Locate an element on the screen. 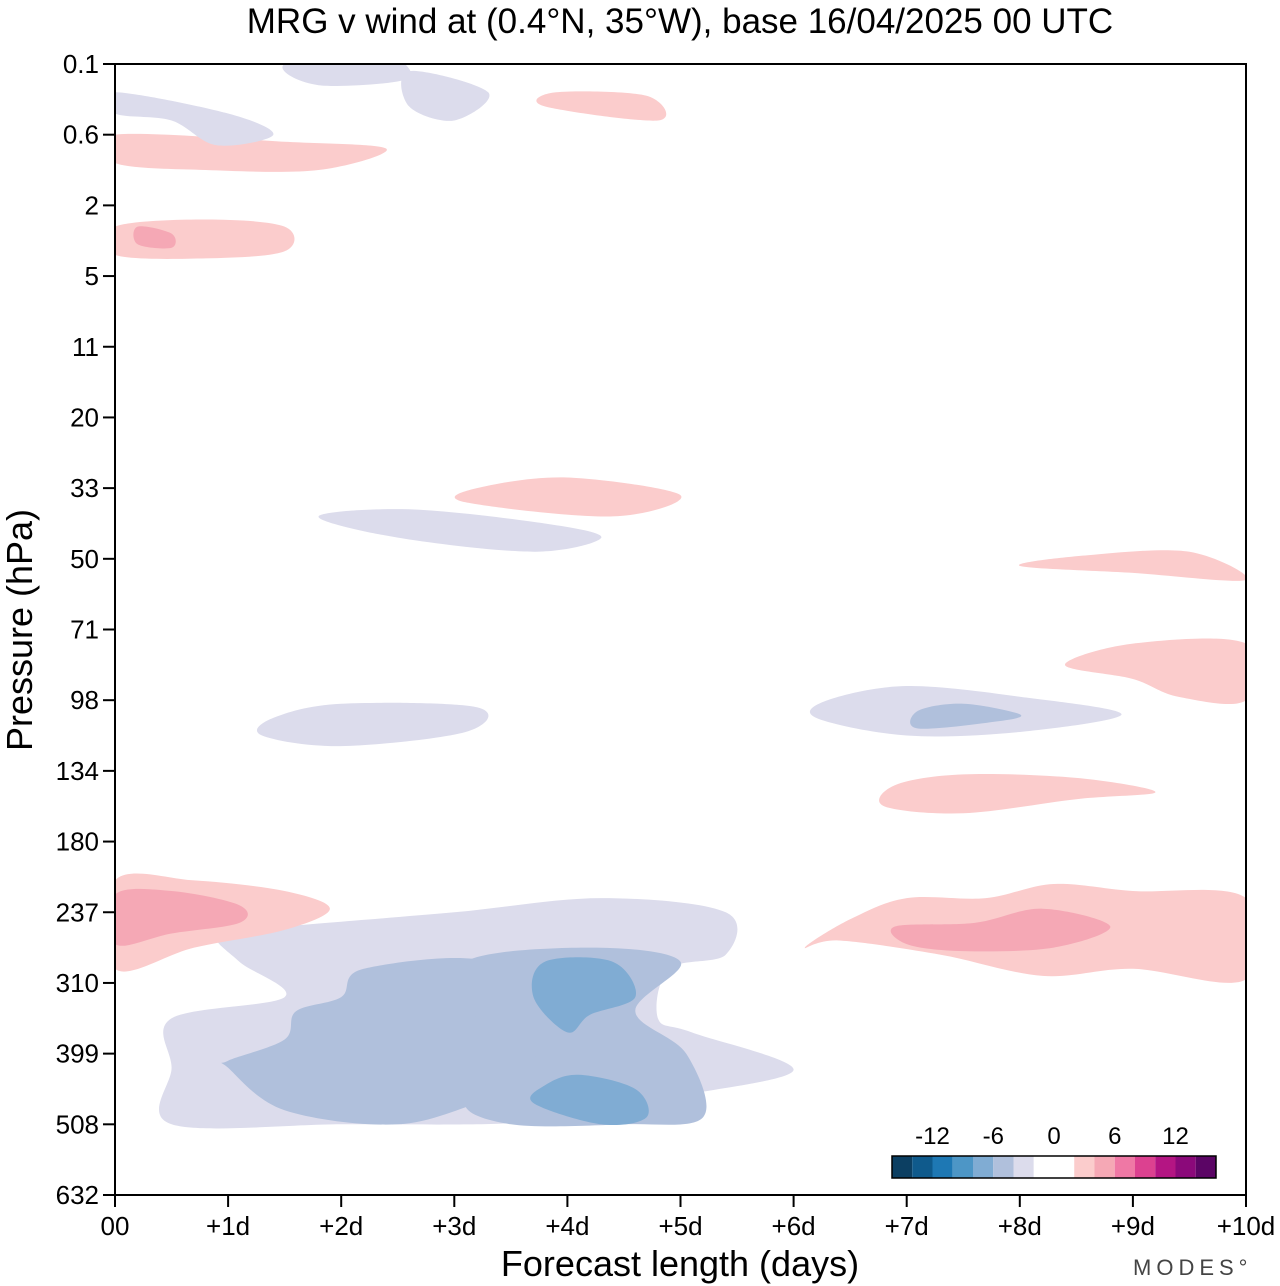 This screenshot has width=1280, height=1286. y-tick-label: 399 is located at coordinates (77, 1054).